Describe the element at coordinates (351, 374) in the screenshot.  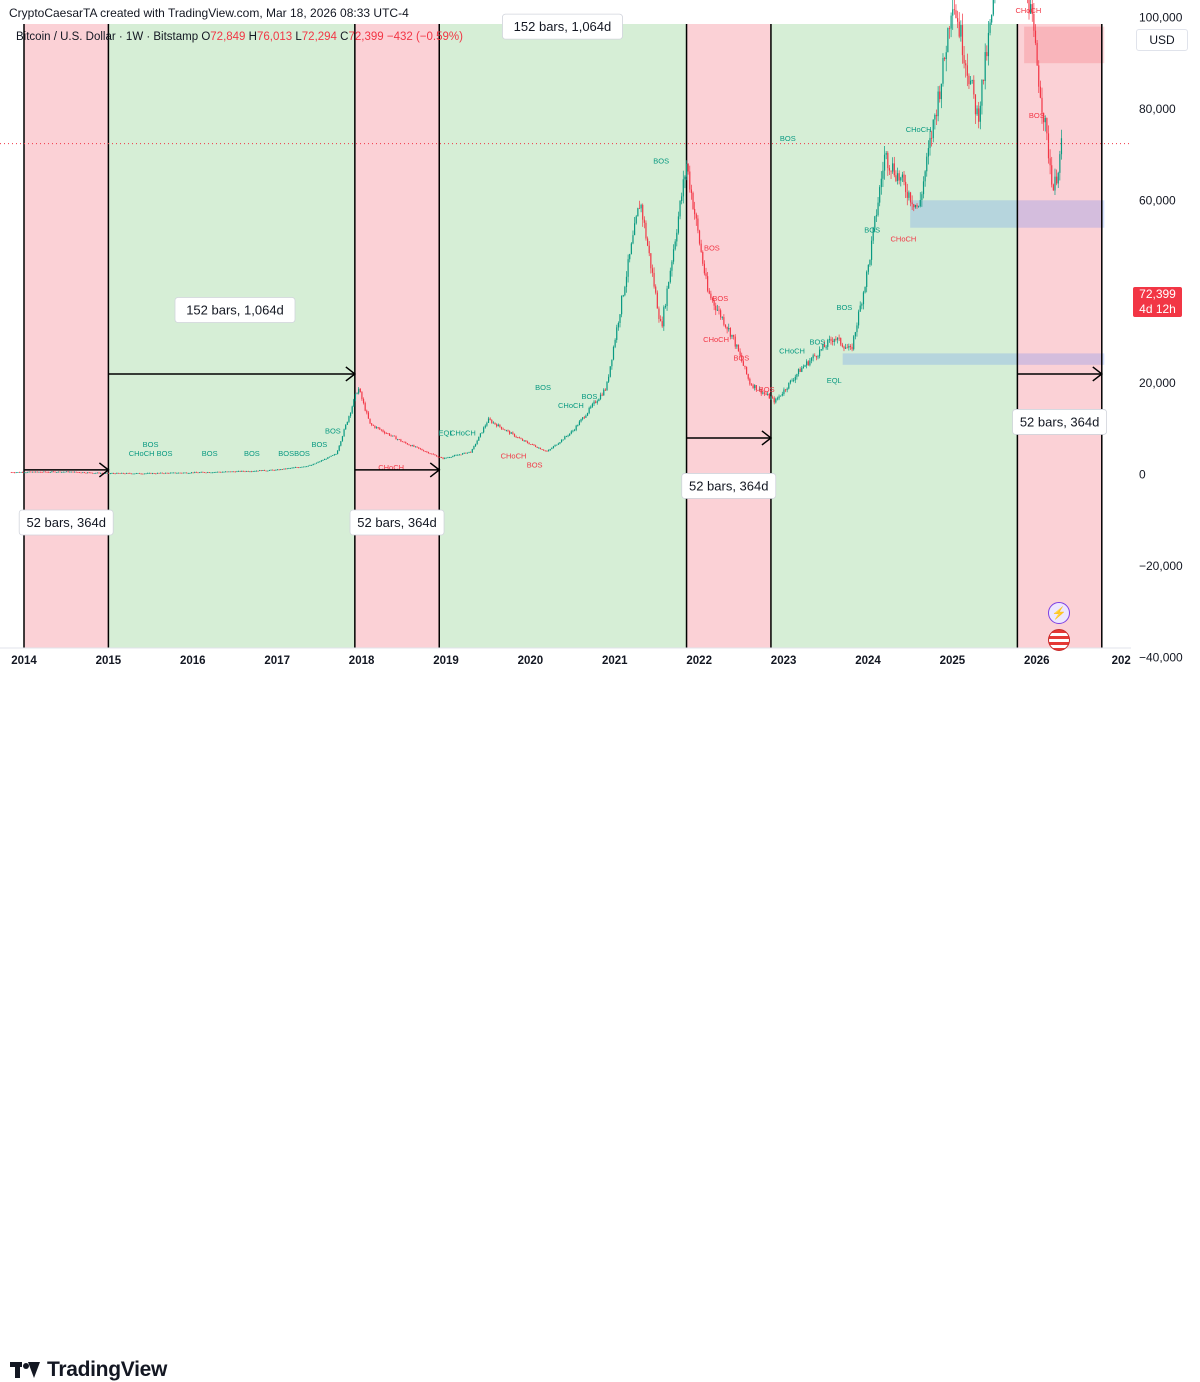
I see `measure-arrow-head` at that location.